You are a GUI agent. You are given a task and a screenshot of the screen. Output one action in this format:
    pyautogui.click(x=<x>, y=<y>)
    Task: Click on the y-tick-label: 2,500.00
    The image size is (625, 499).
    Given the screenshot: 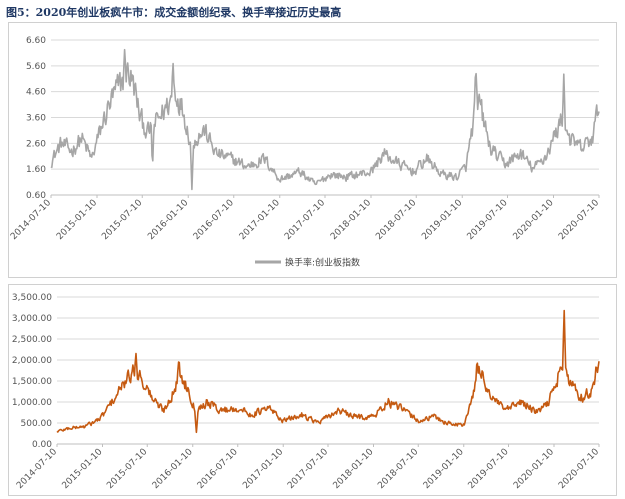 What is the action you would take?
    pyautogui.click(x=32, y=340)
    